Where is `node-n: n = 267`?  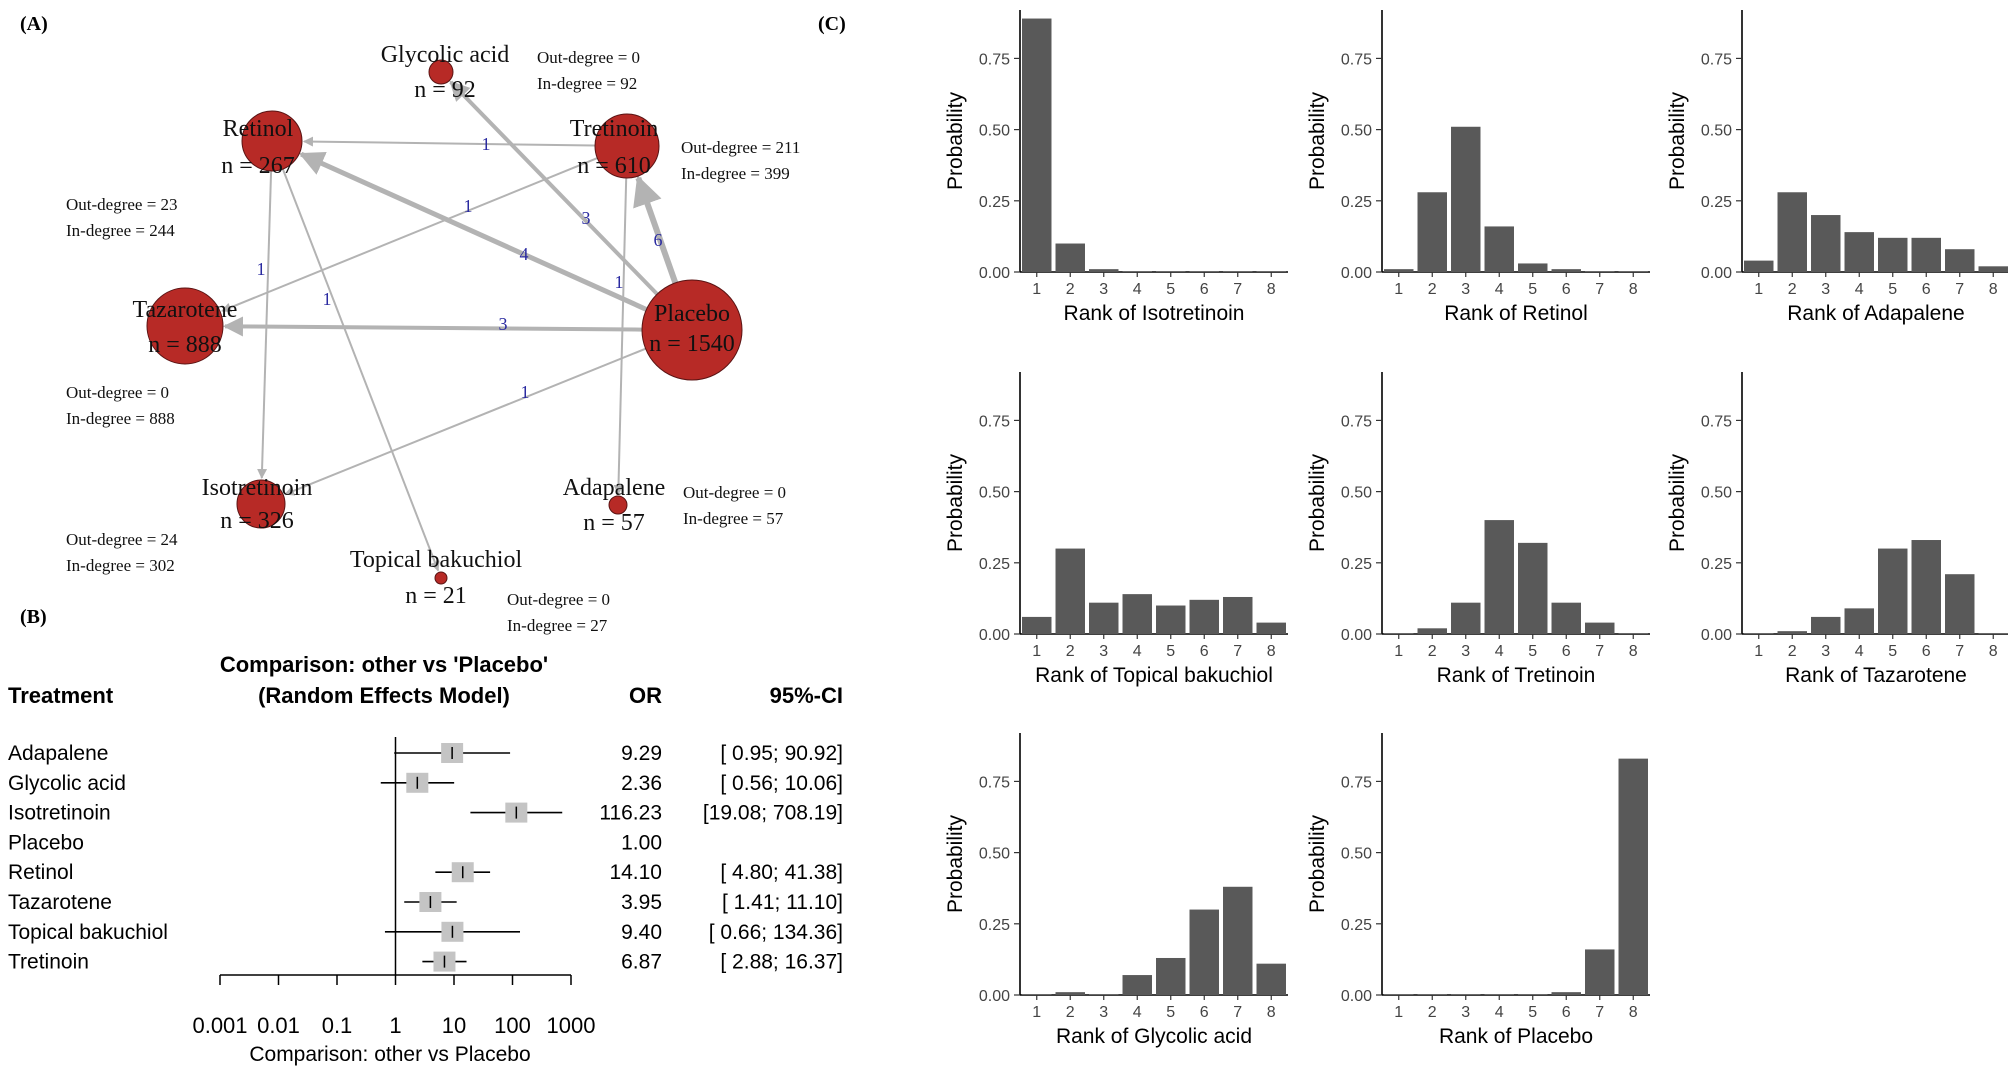 node-n: n = 267 is located at coordinates (258, 166).